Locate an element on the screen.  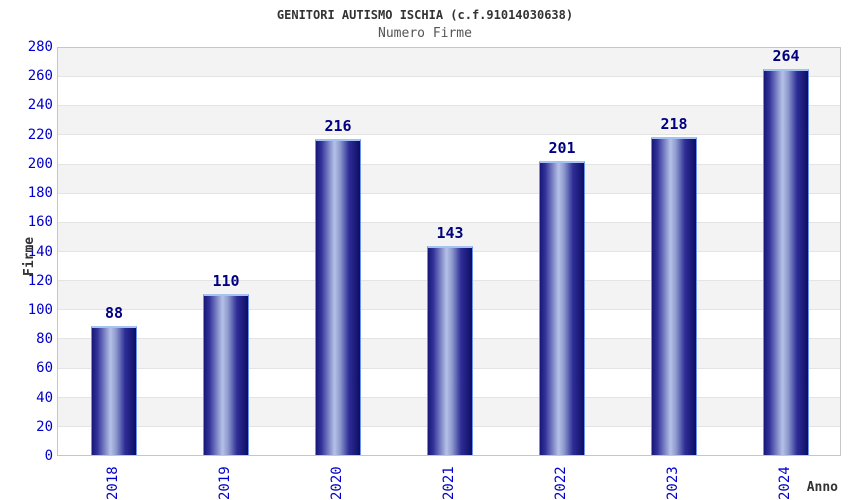
y-tick-label: 100 is located at coordinates (40, 309).